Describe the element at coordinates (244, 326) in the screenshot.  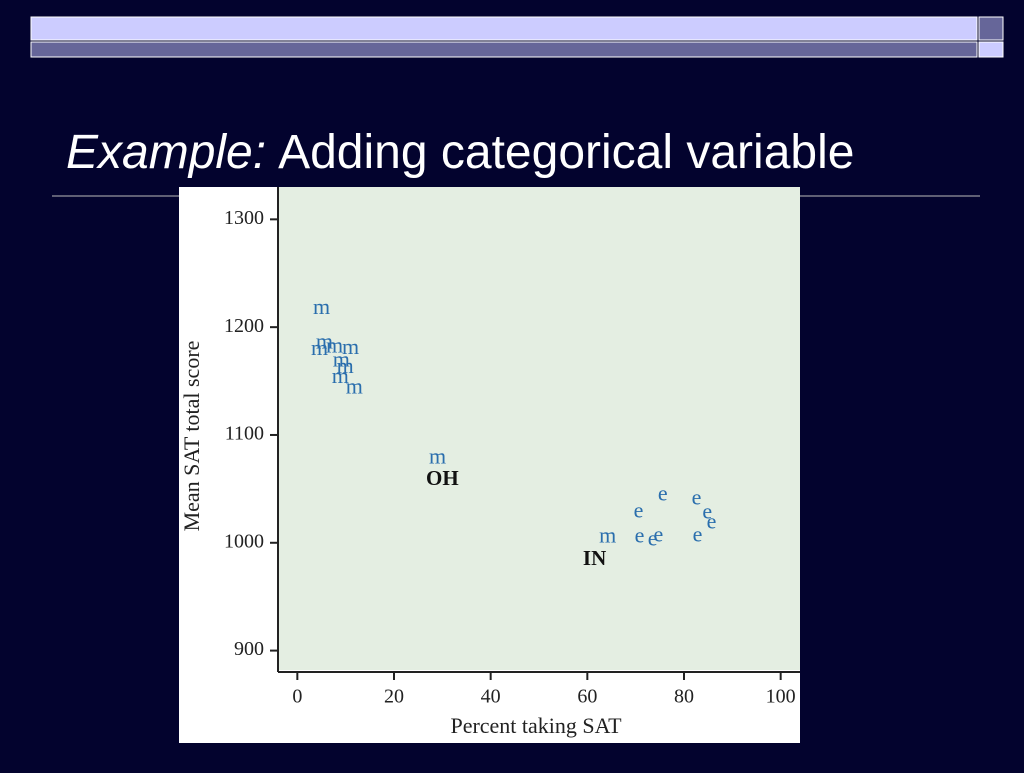
I see `y-tick-label: 1200` at that location.